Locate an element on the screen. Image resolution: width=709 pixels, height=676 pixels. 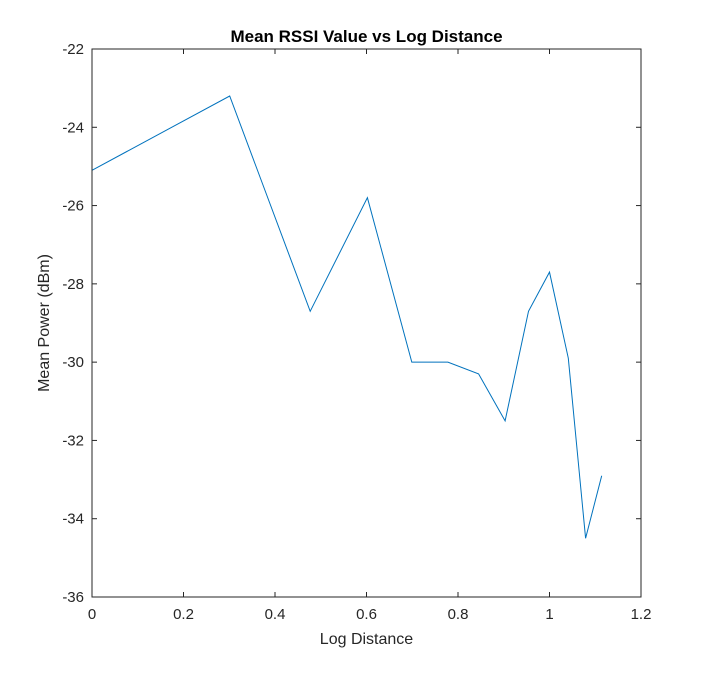
x-axis-label: Log Distance is located at coordinates (366, 639).